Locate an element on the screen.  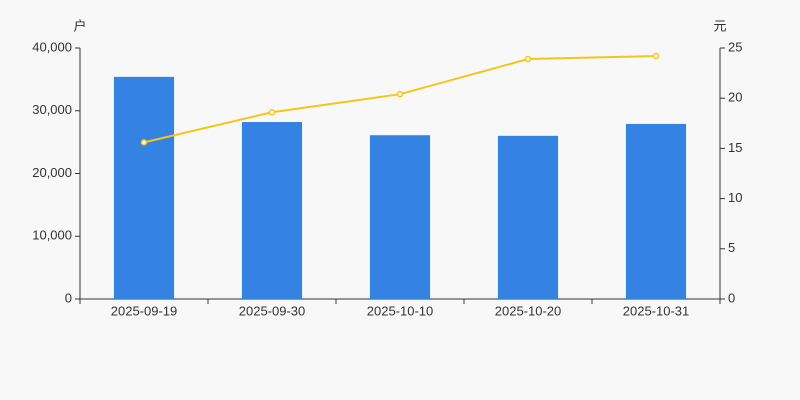
y2-tick-label: 10 is located at coordinates (735, 197).